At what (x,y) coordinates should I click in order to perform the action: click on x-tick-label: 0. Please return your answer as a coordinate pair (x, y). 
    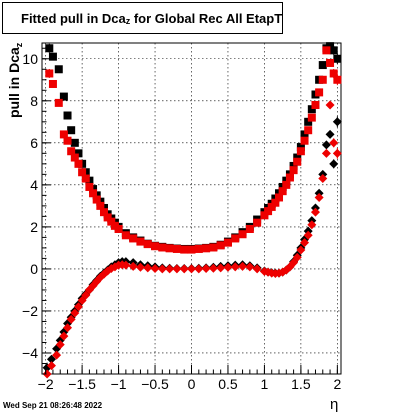
    Looking at the image, I should click on (192, 384).